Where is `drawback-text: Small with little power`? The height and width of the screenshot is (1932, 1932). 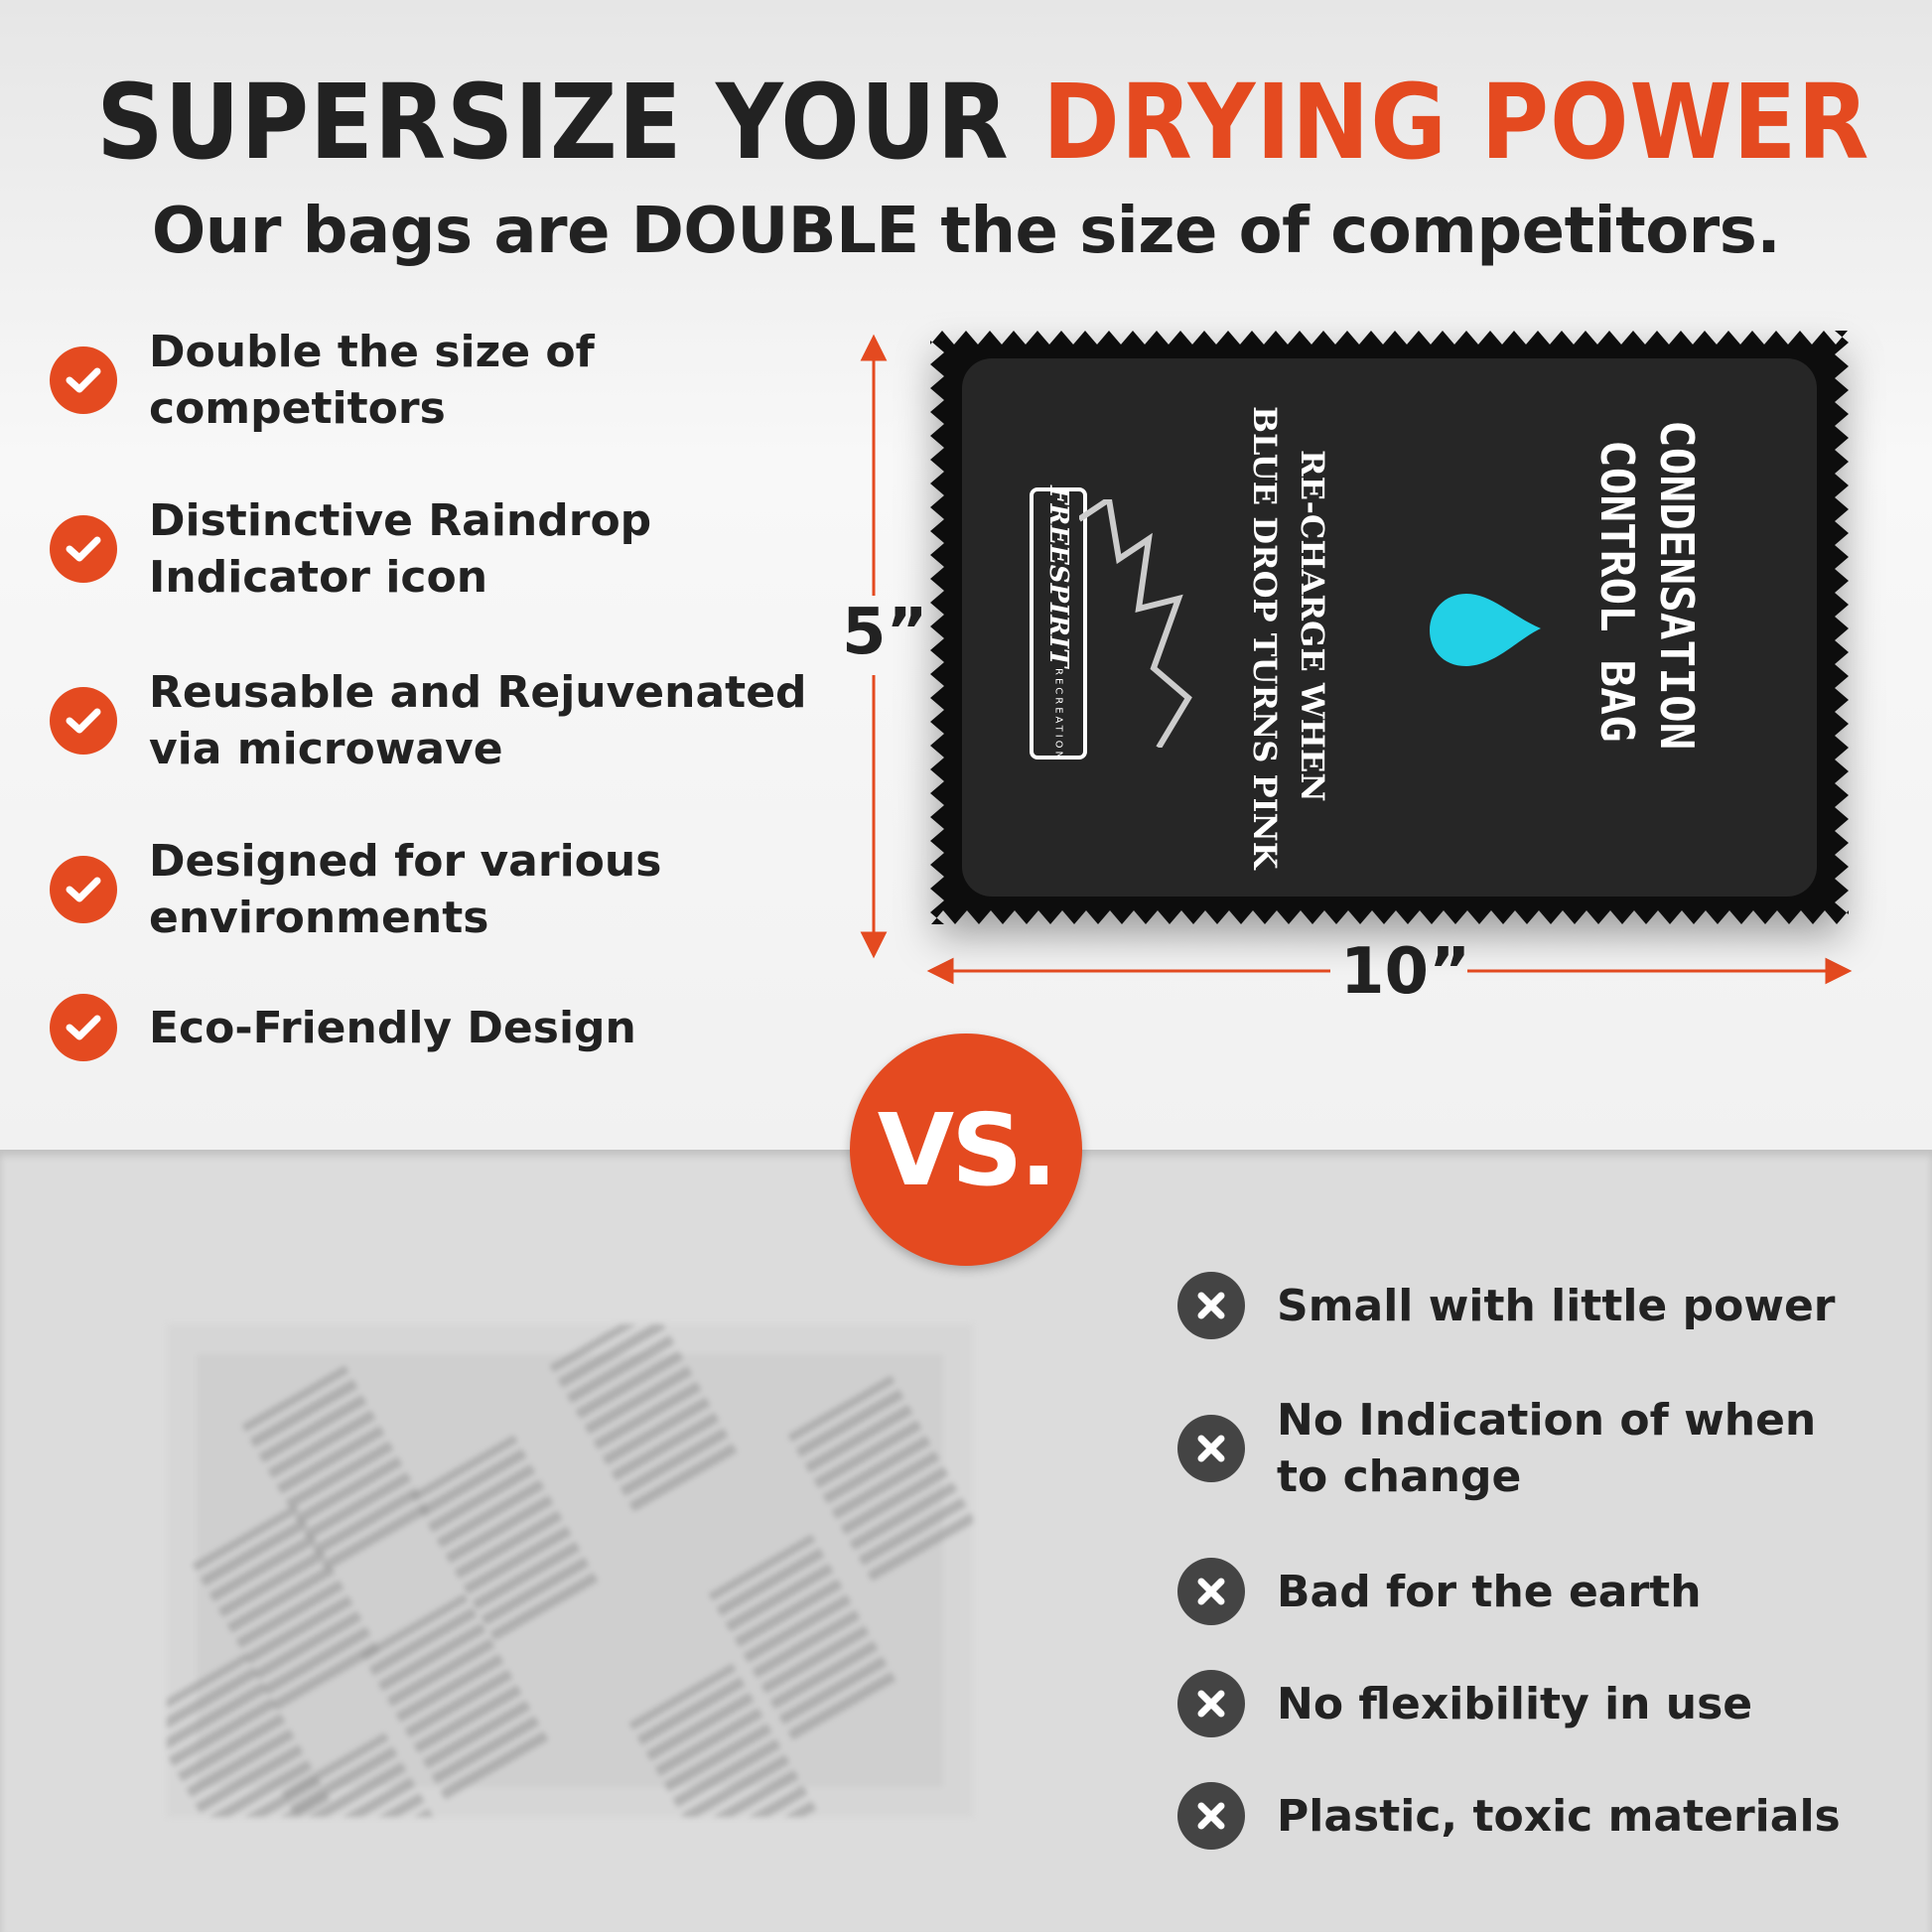
drawback-text: Small with little power is located at coordinates (1557, 1305).